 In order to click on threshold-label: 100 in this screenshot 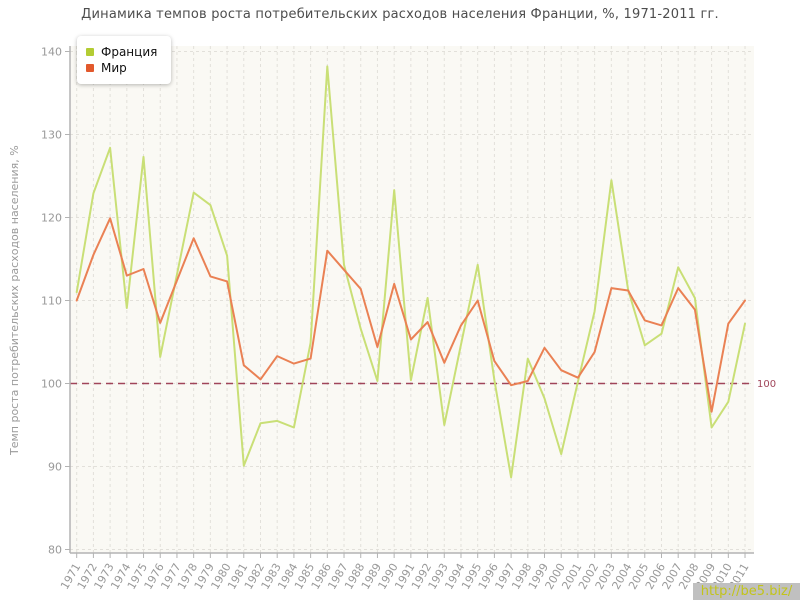, I will do `click(766, 384)`.